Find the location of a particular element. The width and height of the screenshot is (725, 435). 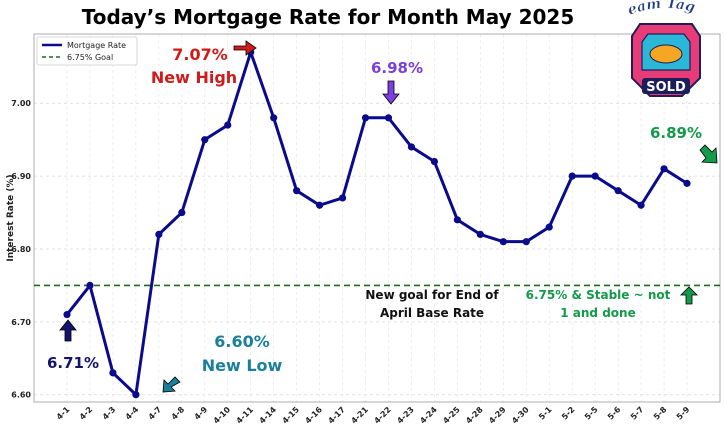

arrow-right-icon is located at coordinates (245, 48).